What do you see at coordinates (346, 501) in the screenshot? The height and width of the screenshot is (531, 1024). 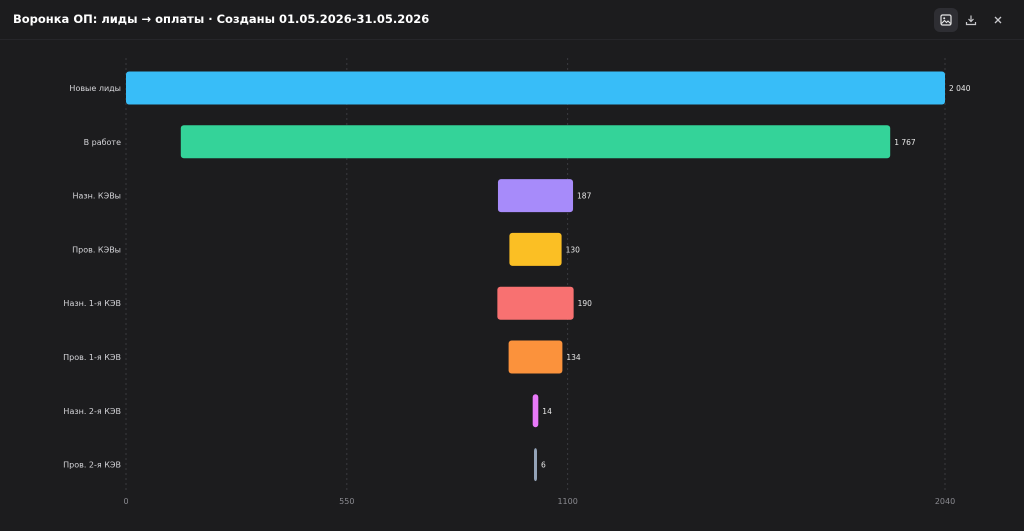 I see `x-tick-label: 550` at bounding box center [346, 501].